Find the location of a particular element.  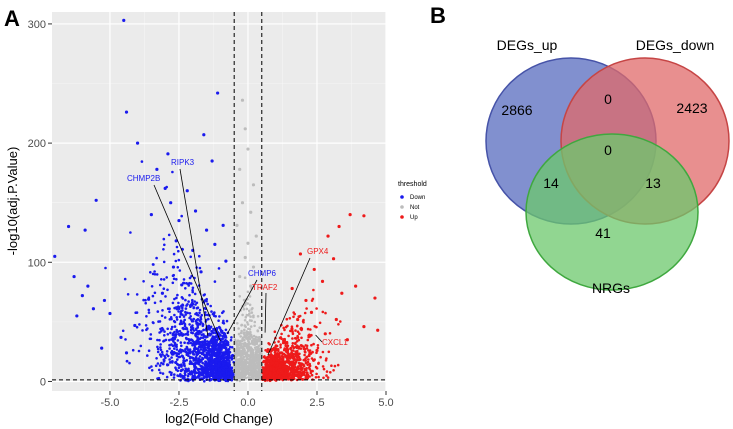

annotation-leader-line is located at coordinates (194, 252).